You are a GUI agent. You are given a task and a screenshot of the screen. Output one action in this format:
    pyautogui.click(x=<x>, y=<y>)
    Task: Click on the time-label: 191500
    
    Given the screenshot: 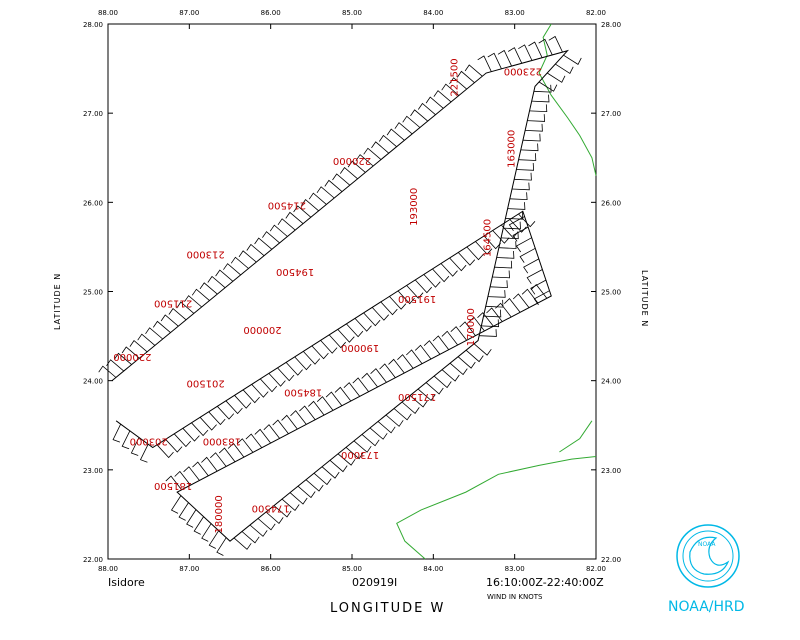 What is the action you would take?
    pyautogui.click(x=417, y=298)
    